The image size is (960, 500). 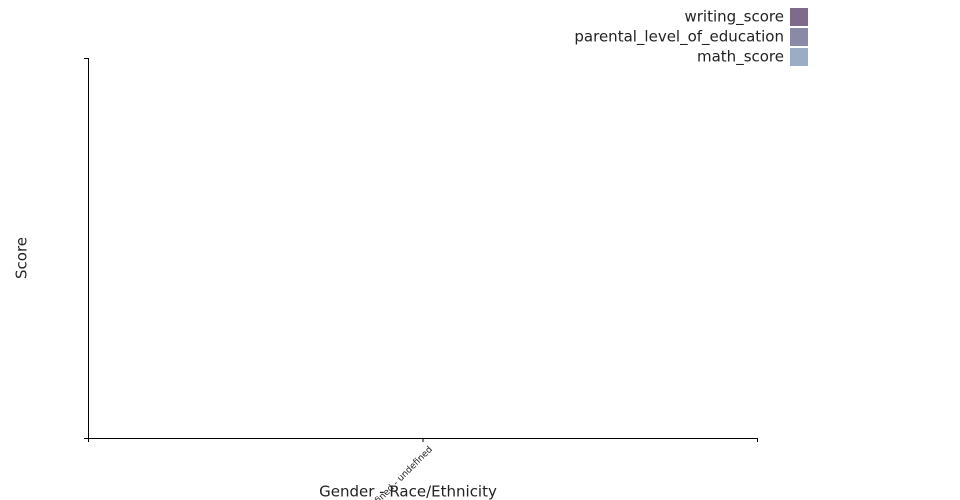 What do you see at coordinates (735, 17) in the screenshot?
I see `legend-label: writing_score` at bounding box center [735, 17].